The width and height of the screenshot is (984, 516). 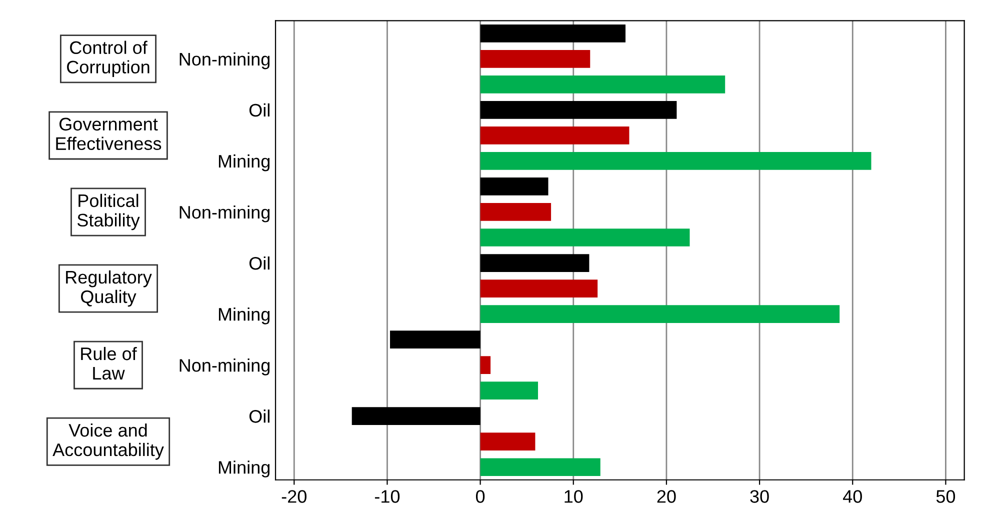 I want to click on x-tick-label: 20, so click(x=666, y=496).